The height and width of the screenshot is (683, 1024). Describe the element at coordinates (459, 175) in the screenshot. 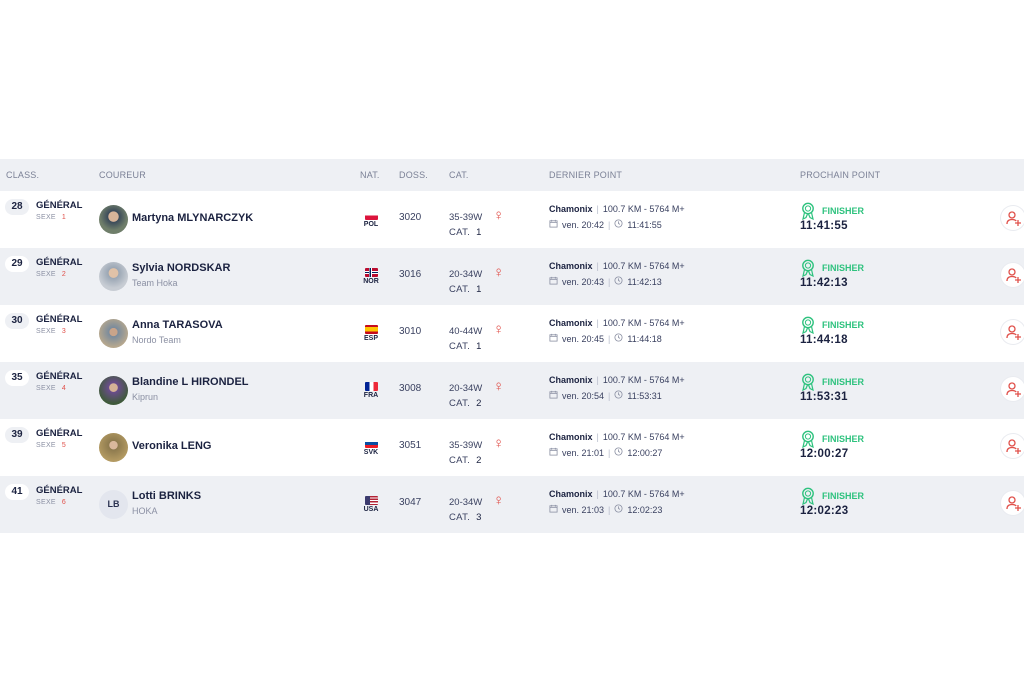

I see `header-cat: CAT.` at that location.